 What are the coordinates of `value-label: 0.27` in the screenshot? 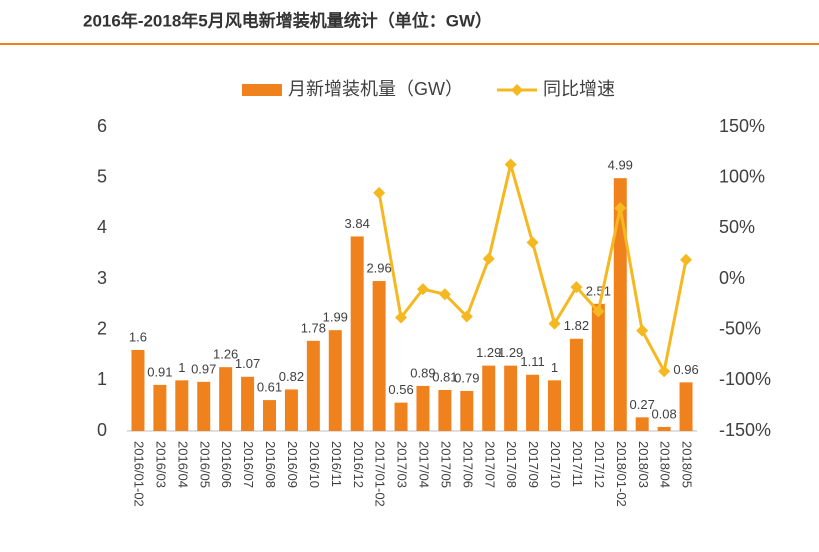 It's located at (642, 404).